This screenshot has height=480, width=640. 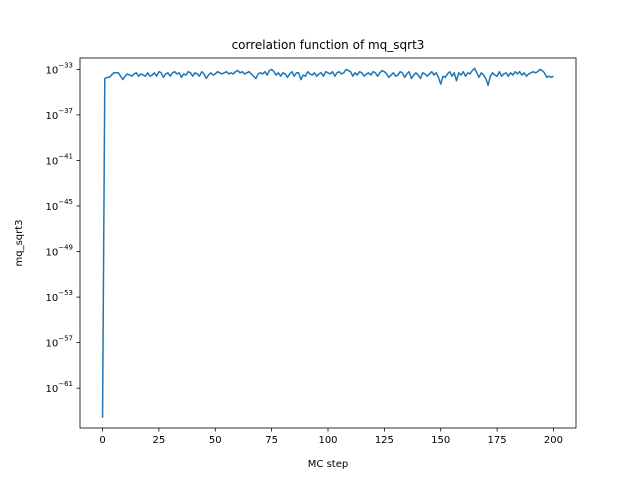 What do you see at coordinates (102, 440) in the screenshot?
I see `x-tick-label: 0` at bounding box center [102, 440].